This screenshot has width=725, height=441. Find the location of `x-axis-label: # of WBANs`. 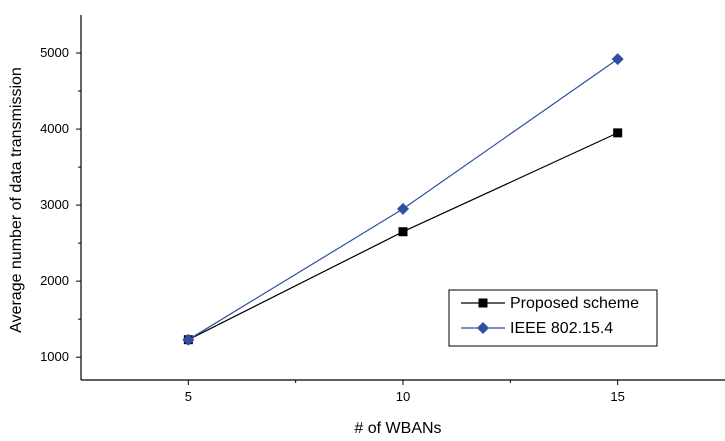

x-axis-label: # of WBANs is located at coordinates (397, 428).